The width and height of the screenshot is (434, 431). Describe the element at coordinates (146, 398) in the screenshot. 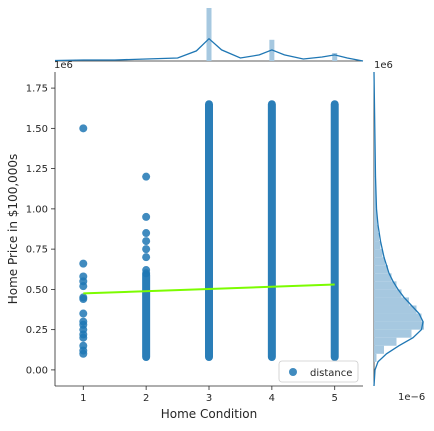

I see `x-tick-label: 2` at that location.